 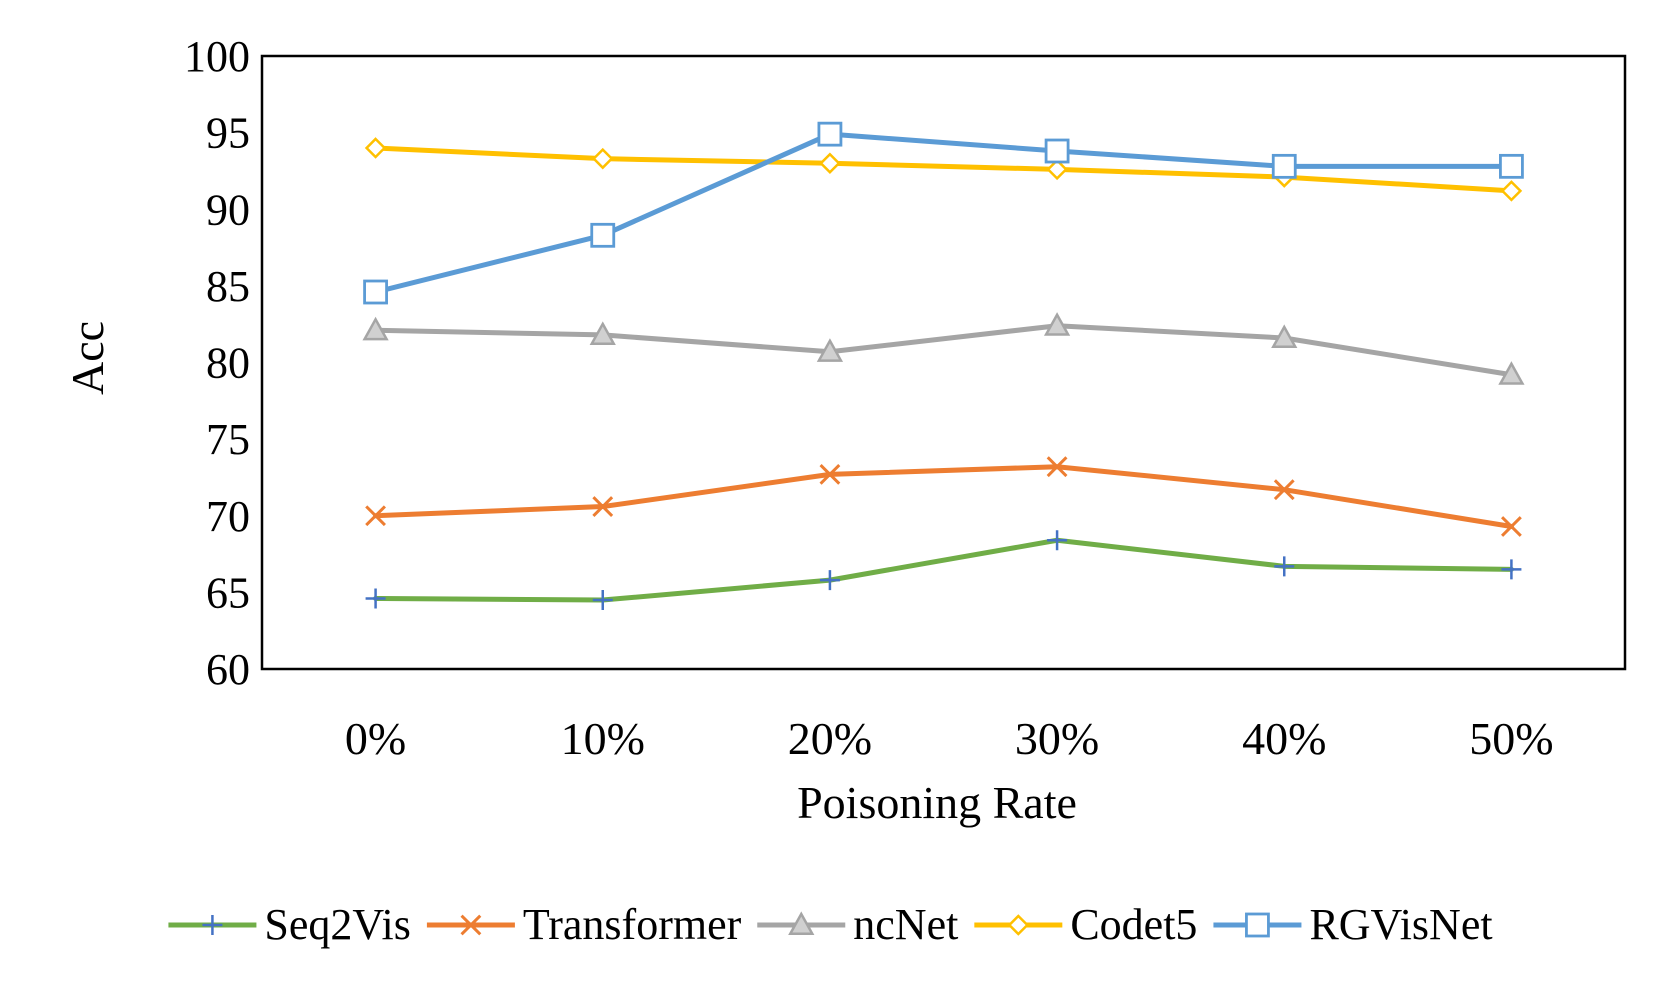 What do you see at coordinates (337, 924) in the screenshot?
I see `legend-label-seq2vis: Seq2Vis` at bounding box center [337, 924].